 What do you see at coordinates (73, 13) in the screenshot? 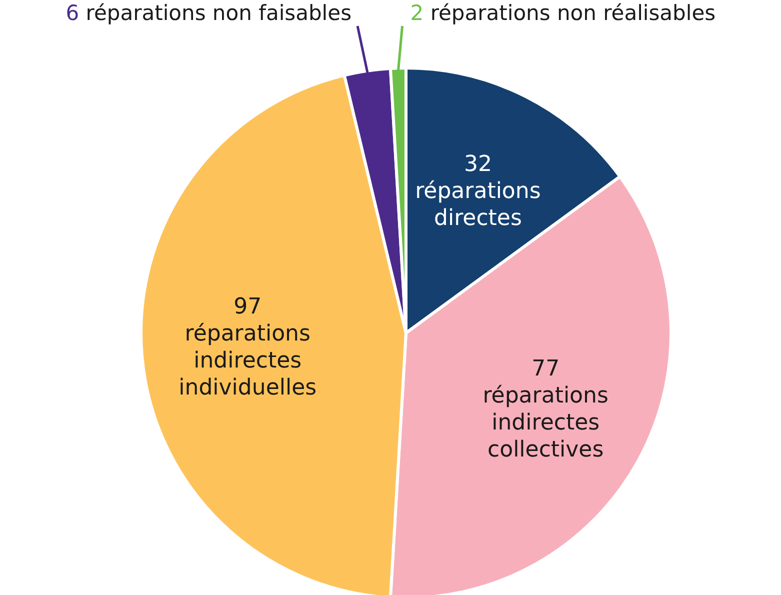
I see `data-label: 6` at bounding box center [73, 13].